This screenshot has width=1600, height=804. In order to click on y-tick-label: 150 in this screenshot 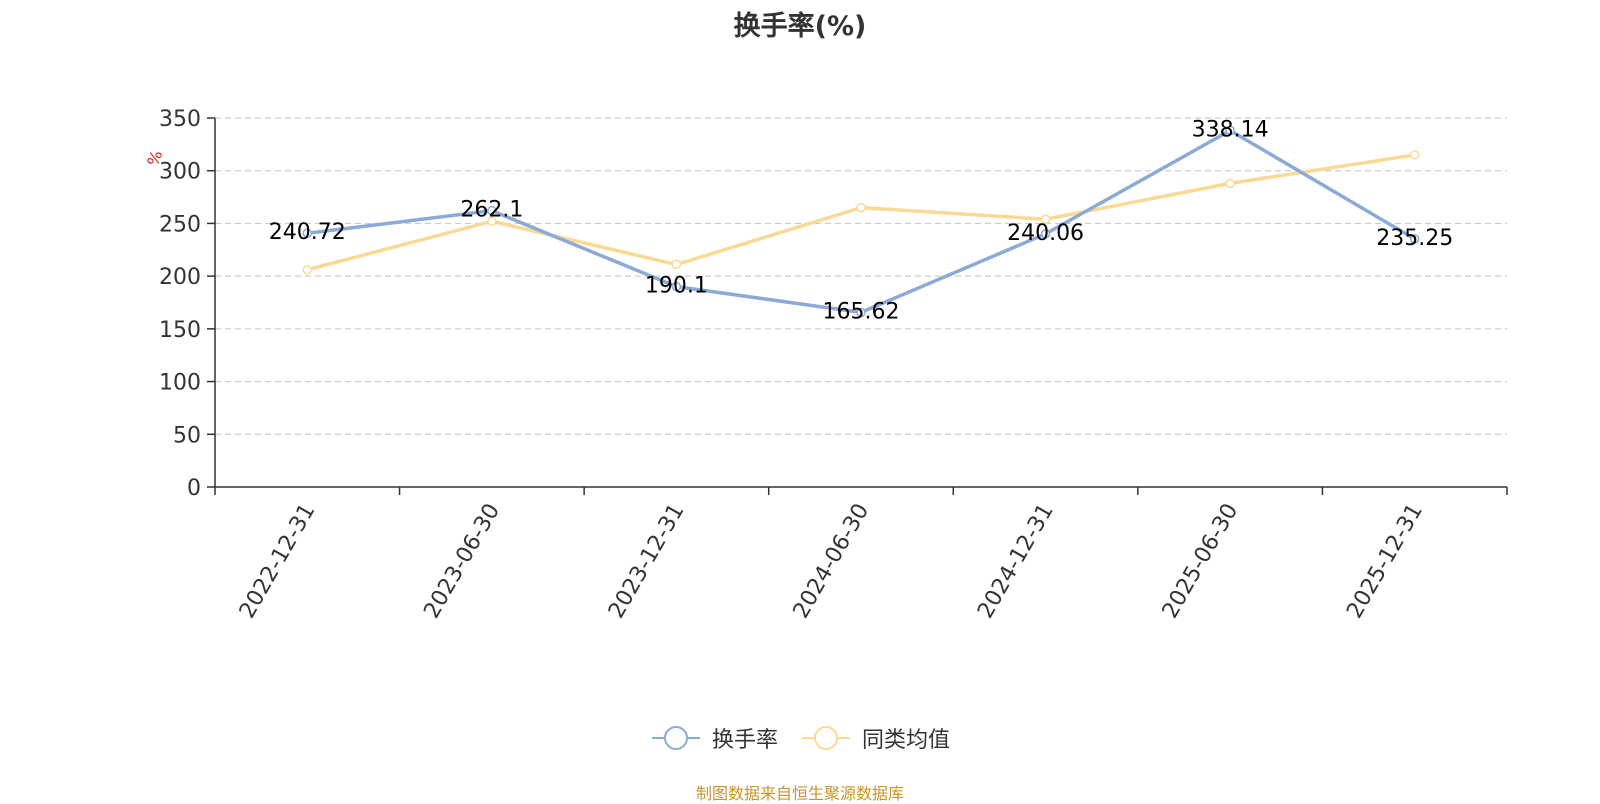, I will do `click(180, 330)`.